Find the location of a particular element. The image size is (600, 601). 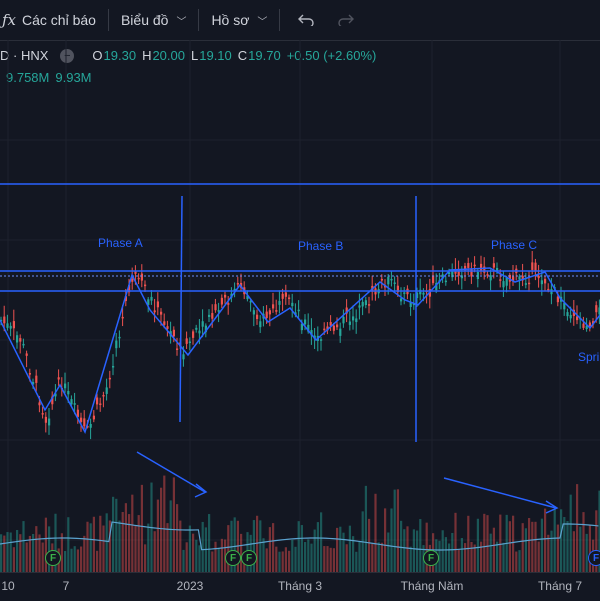

volume-value: 9.758M is located at coordinates (28, 77).